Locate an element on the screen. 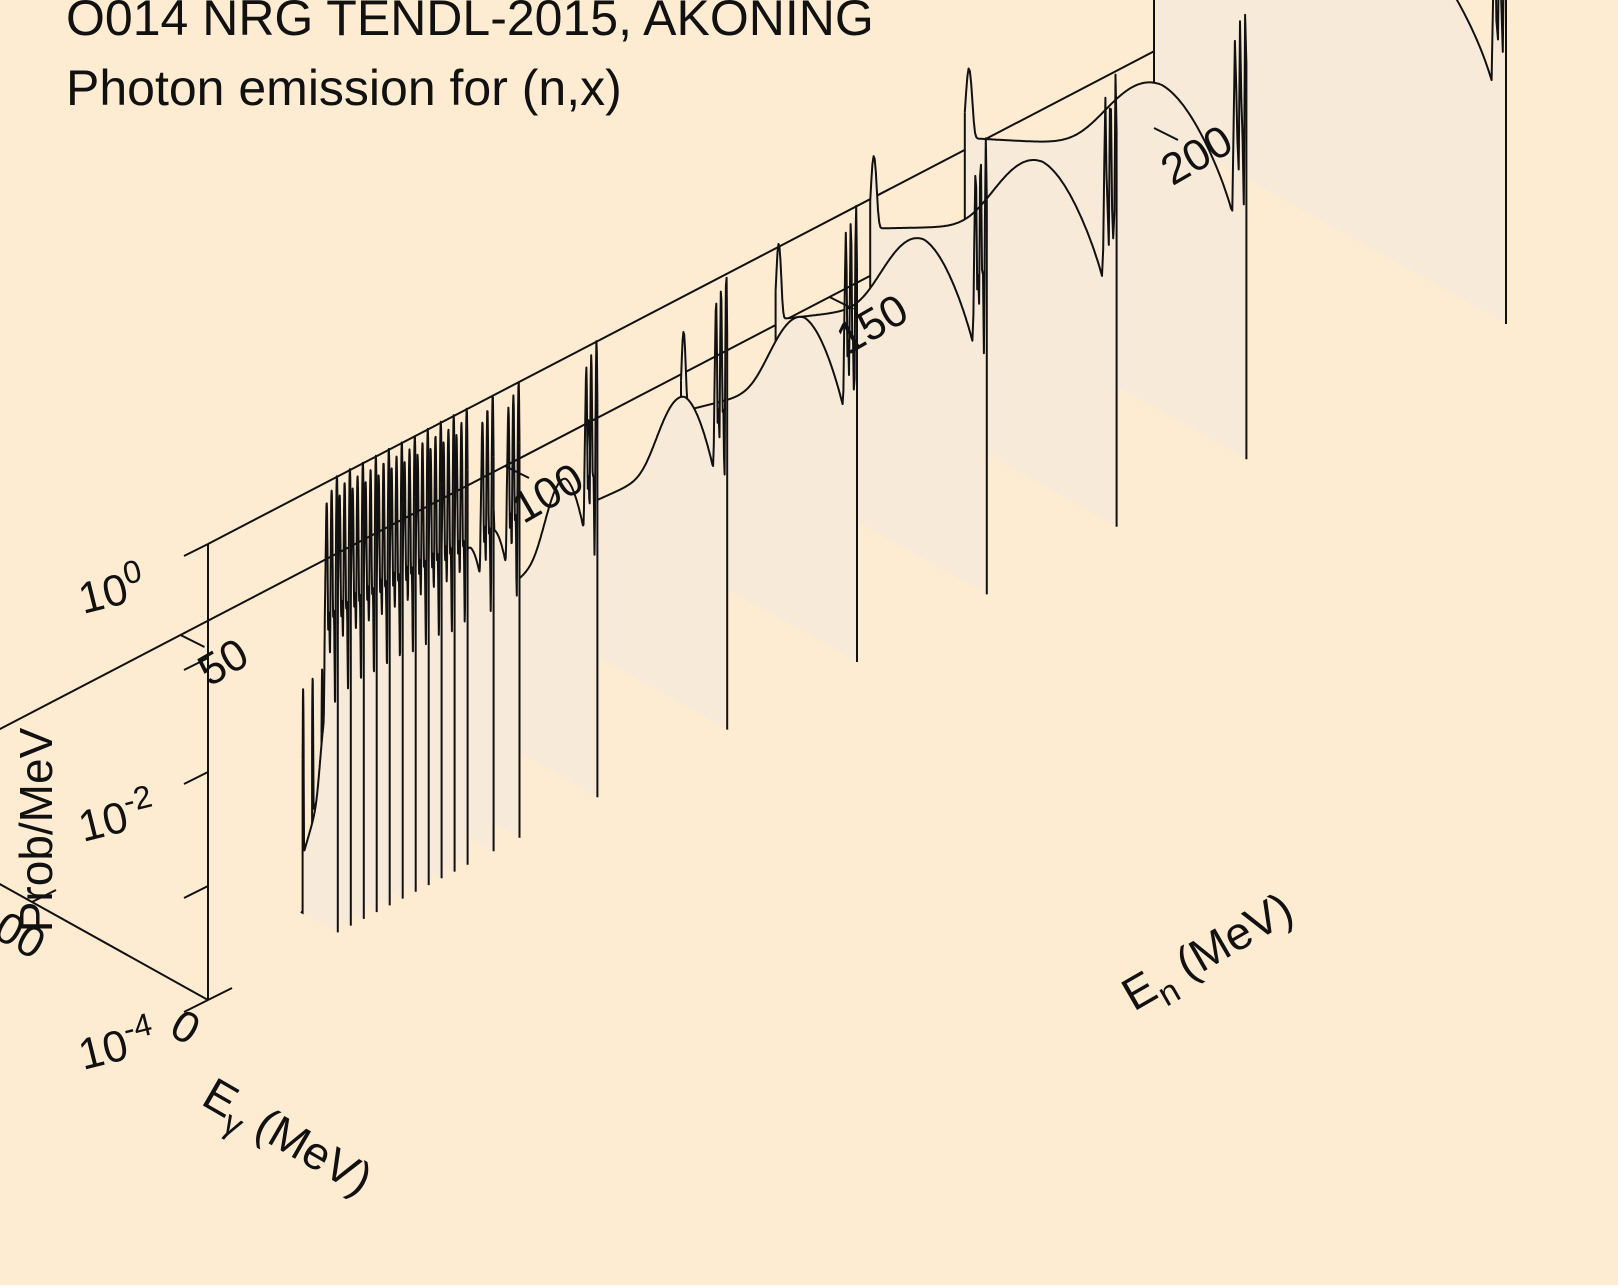  z-tick-label: 10⁰ is located at coordinates (111, 587).